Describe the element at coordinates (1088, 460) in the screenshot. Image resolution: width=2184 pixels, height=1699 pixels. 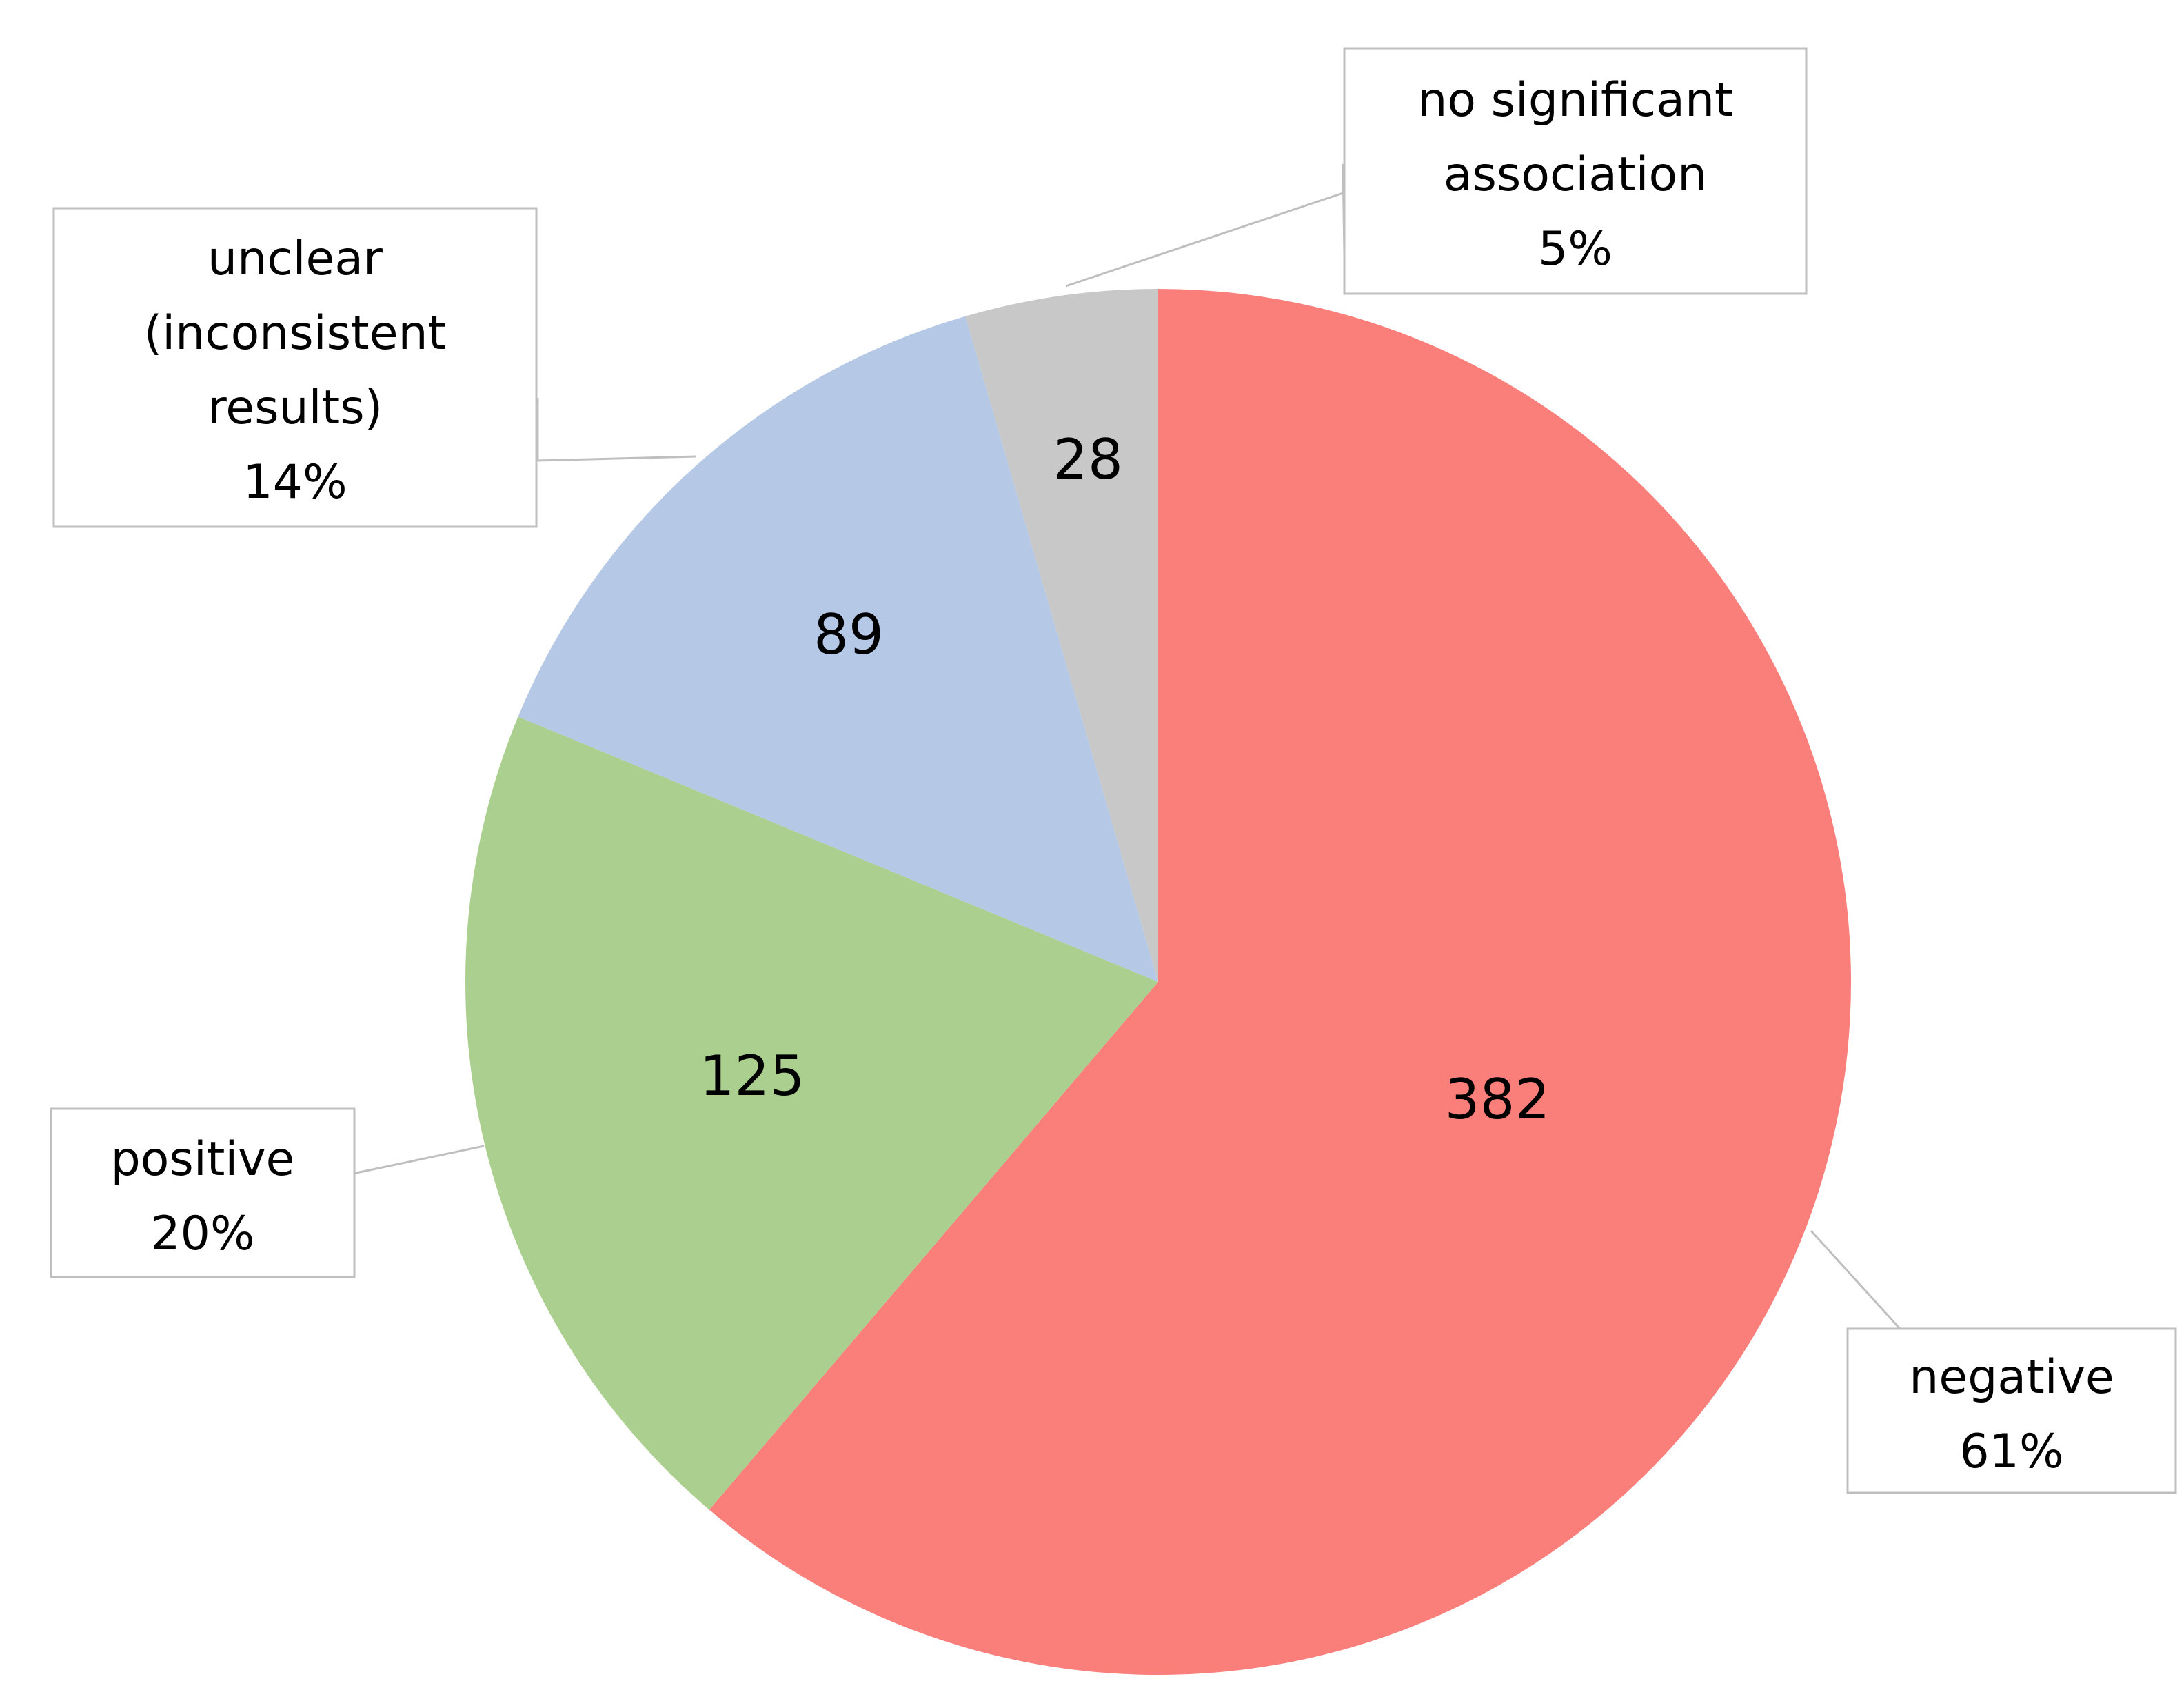
I see `slice-value-no-significant: 28` at that location.